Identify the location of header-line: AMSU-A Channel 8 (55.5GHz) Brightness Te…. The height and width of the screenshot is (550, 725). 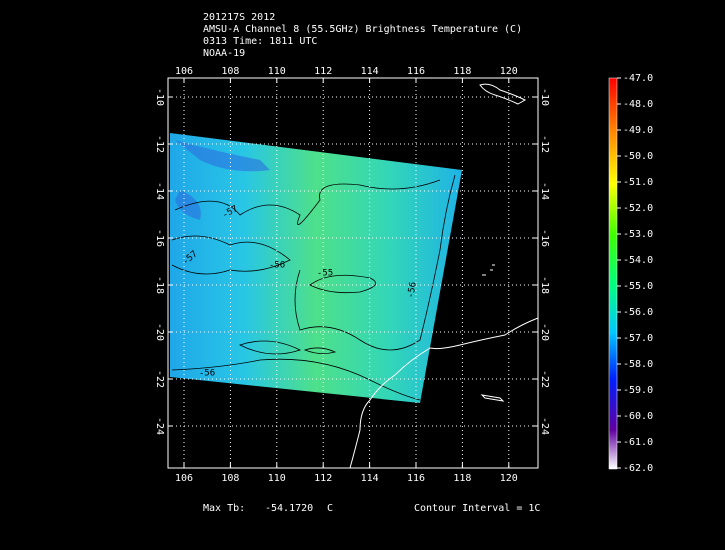
(362, 29).